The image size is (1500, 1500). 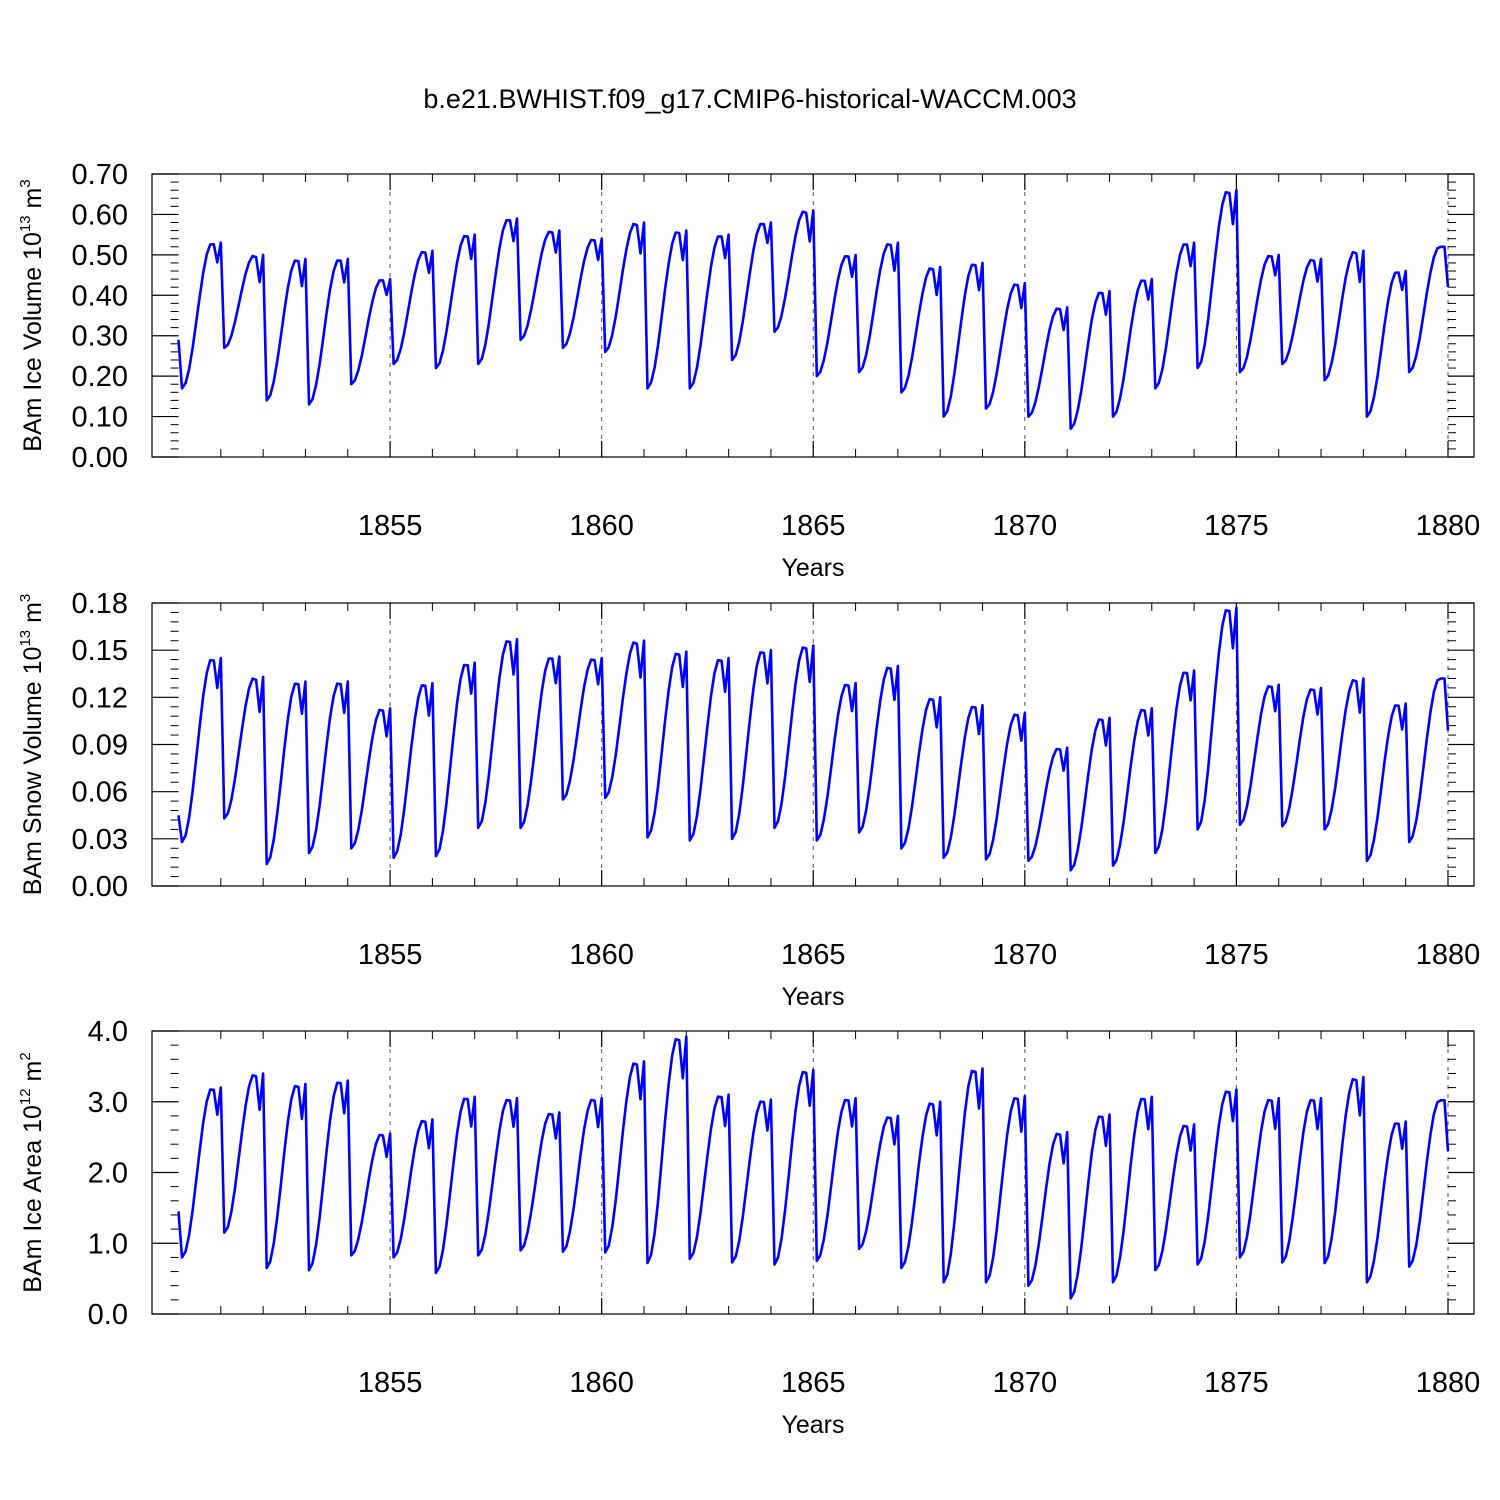 I want to click on y-axis-title: BAm Ice Volume 1013 m3, so click(x=32, y=315).